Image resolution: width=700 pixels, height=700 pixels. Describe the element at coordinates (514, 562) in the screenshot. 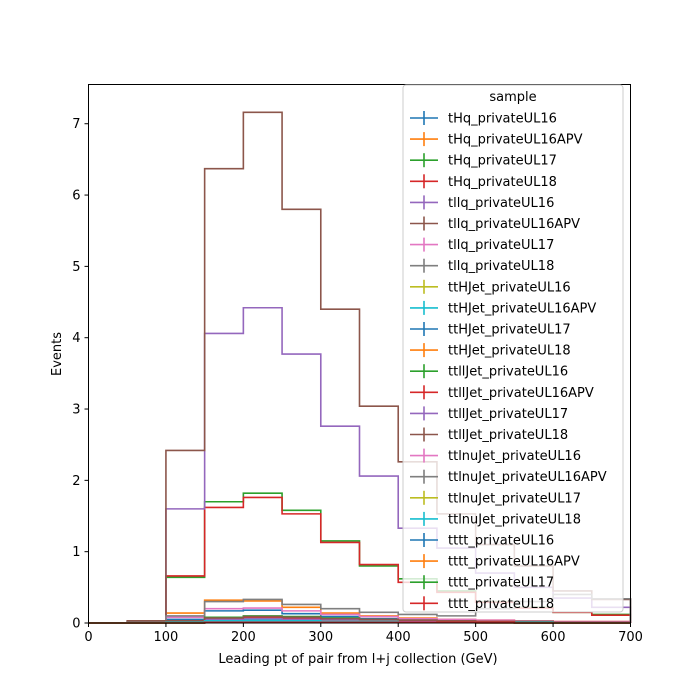

I see `legend-label: tttt_privateUL16APV` at that location.